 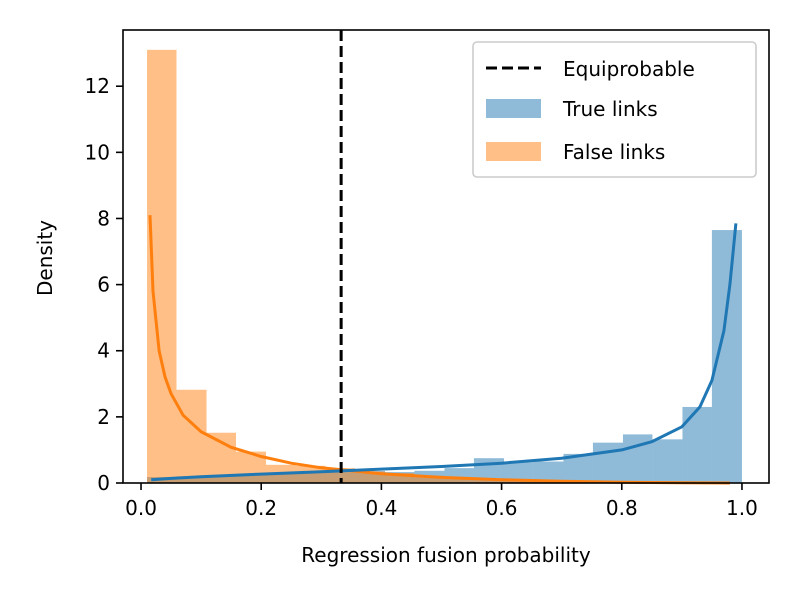 I want to click on y-tick-label: 0, so click(x=103, y=483).